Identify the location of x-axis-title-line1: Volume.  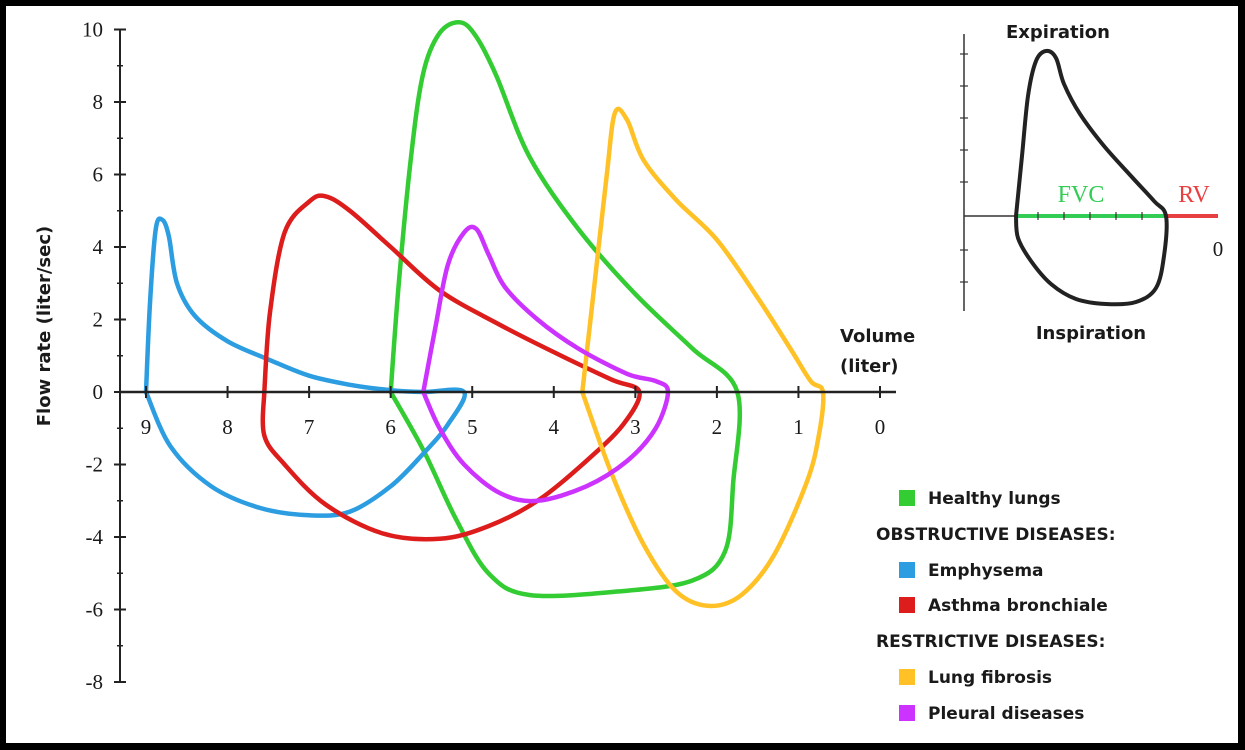
(877, 336).